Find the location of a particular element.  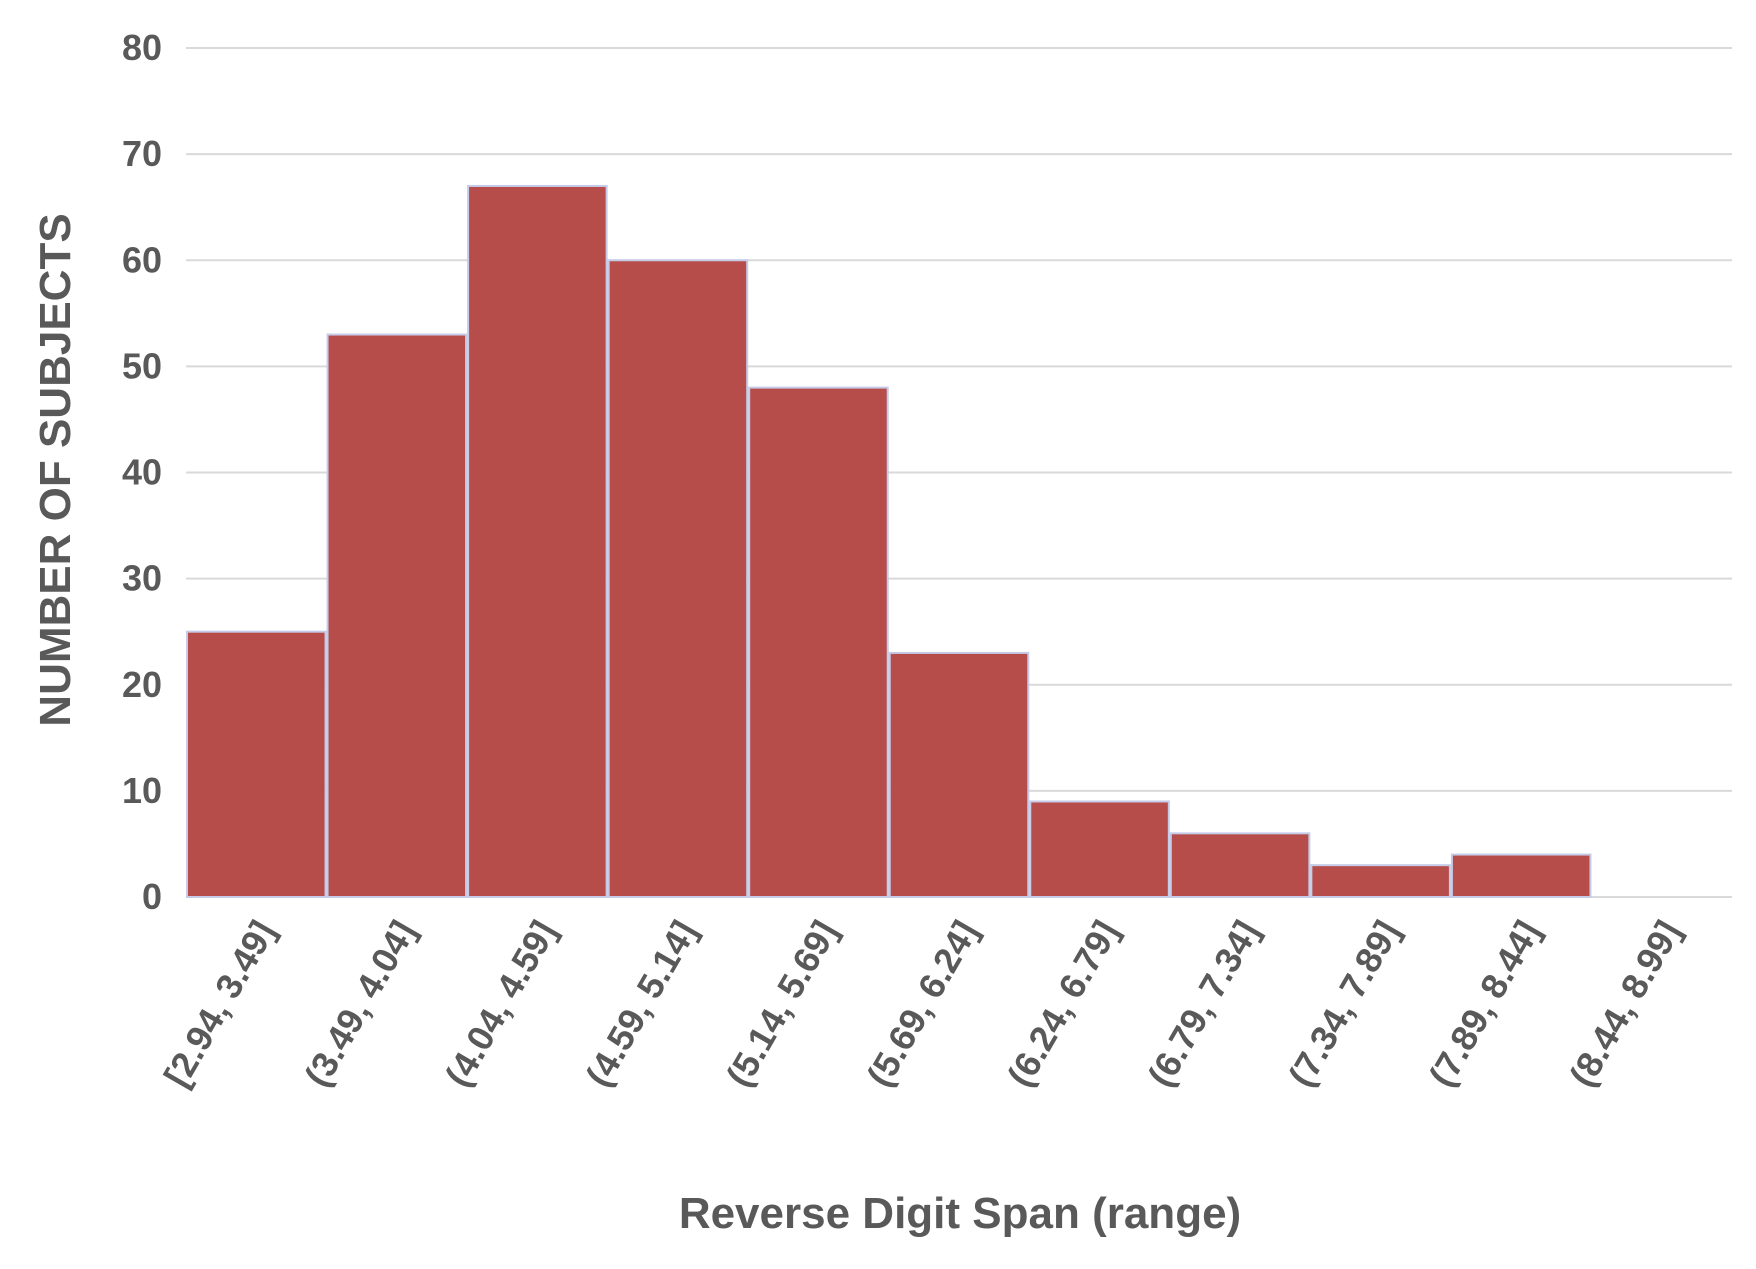

y-tick-label: 0 is located at coordinates (152, 896).